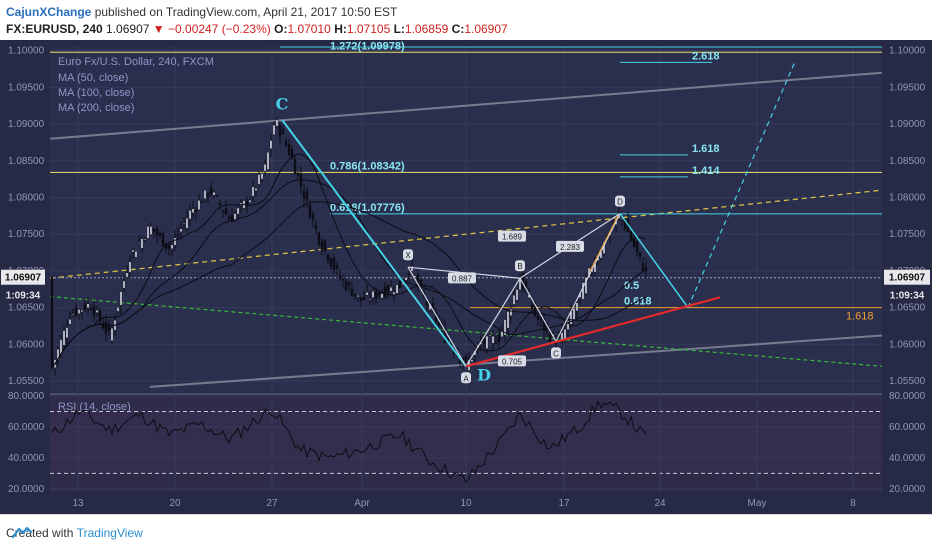 This screenshot has width=932, height=551. Describe the element at coordinates (23, 277) in the screenshot. I see `price-badge-left` at that location.